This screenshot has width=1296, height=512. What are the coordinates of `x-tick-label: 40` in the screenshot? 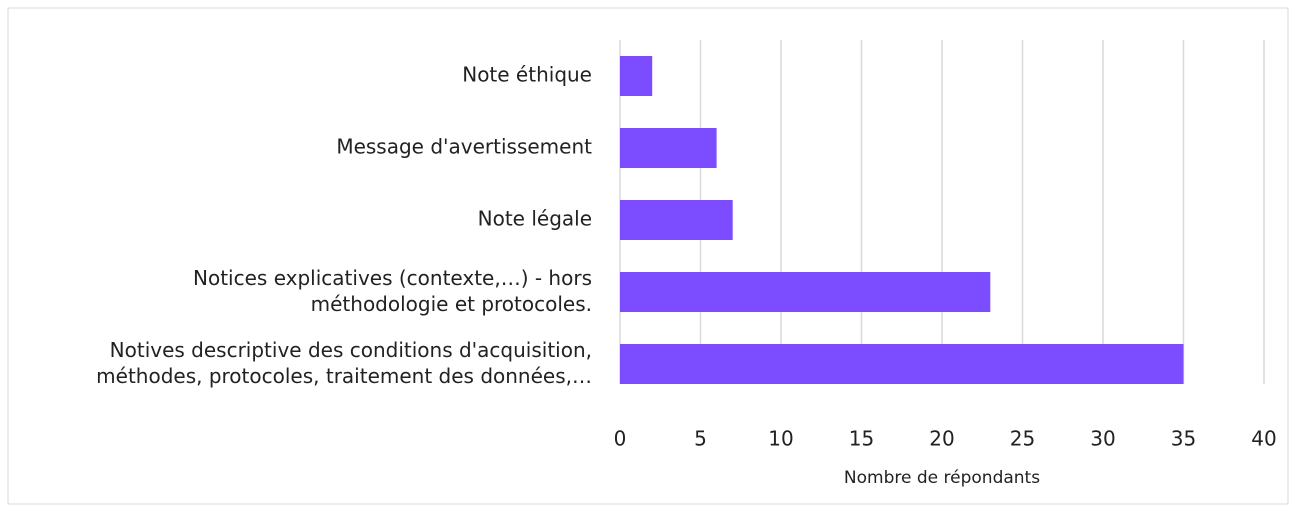 It's located at (1263, 439).